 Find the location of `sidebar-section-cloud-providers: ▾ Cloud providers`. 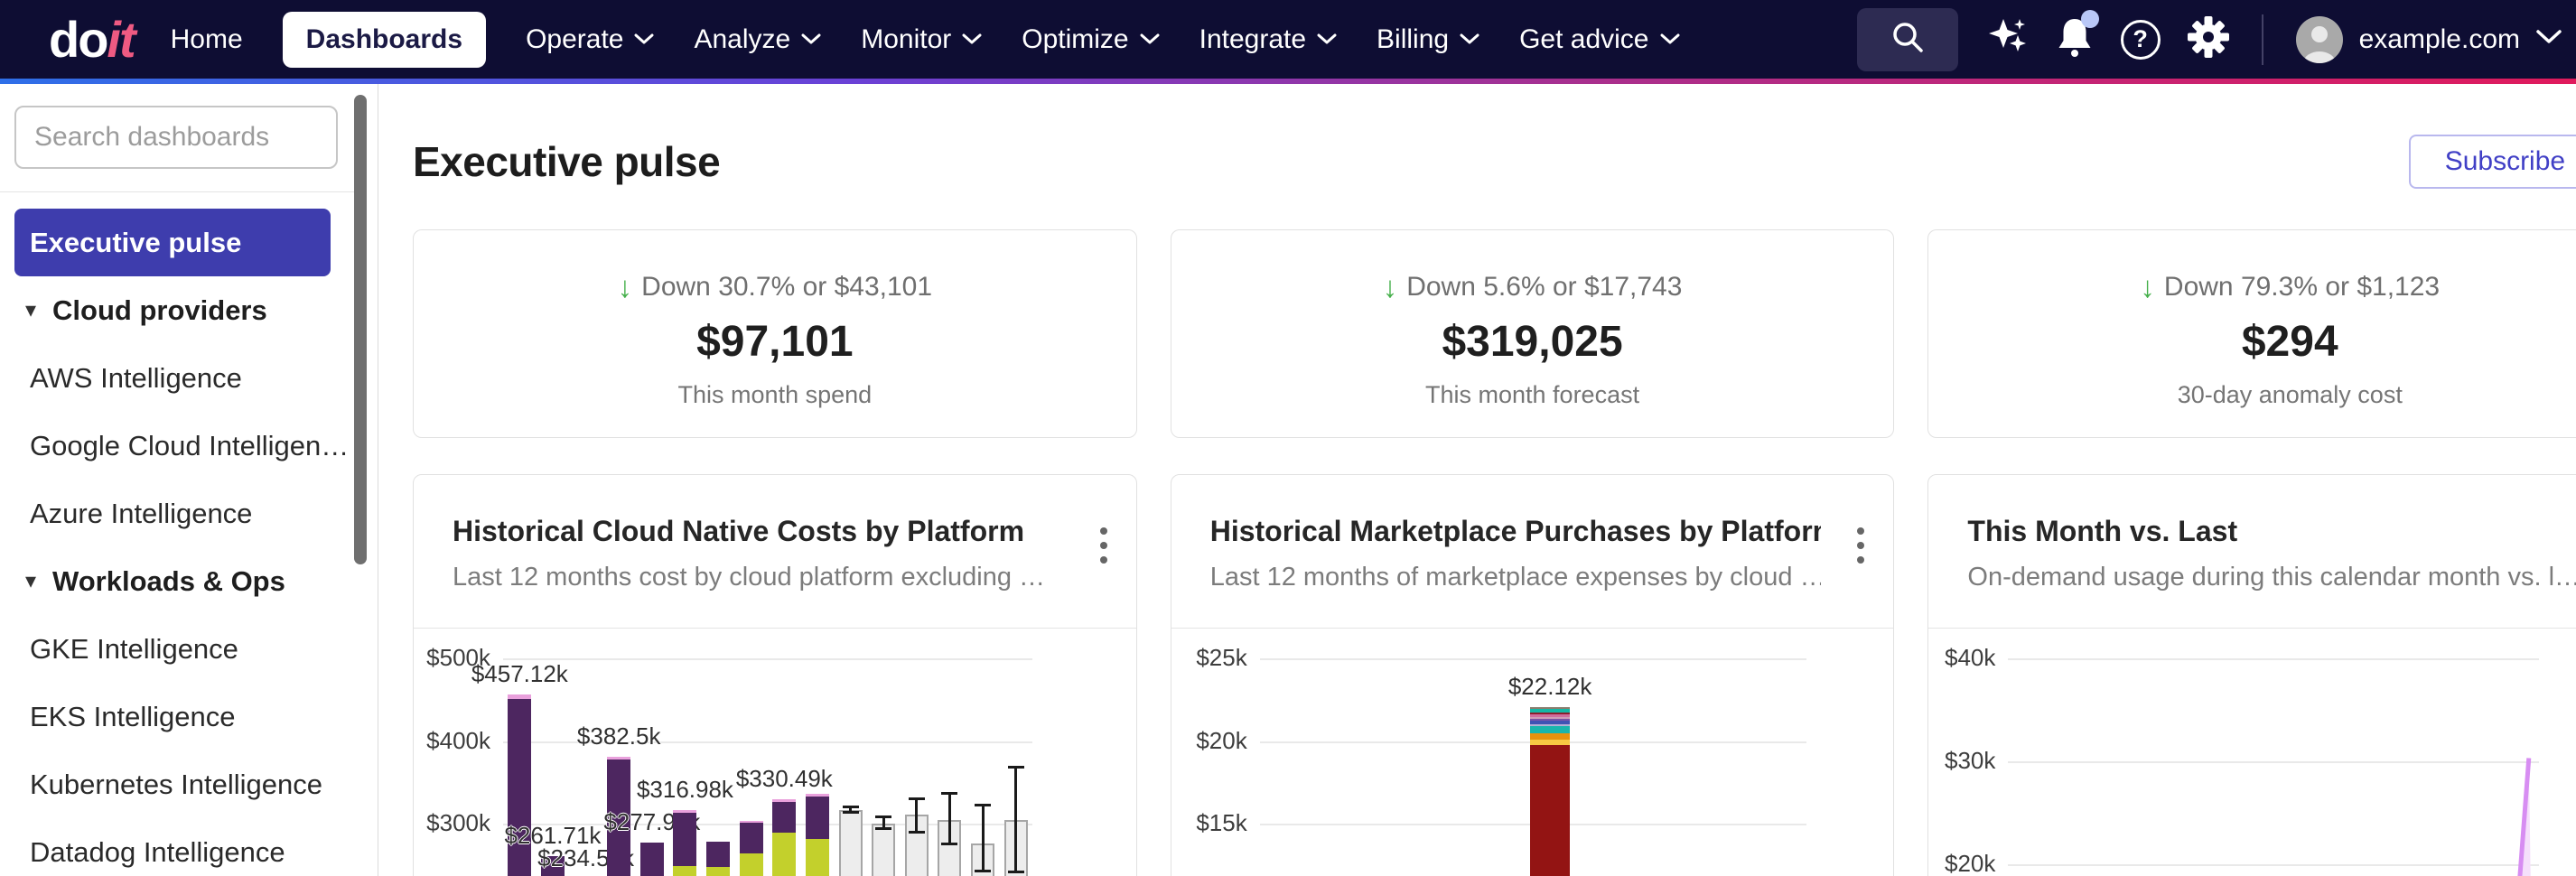

sidebar-section-cloud-providers: ▾ Cloud providers is located at coordinates (189, 310).